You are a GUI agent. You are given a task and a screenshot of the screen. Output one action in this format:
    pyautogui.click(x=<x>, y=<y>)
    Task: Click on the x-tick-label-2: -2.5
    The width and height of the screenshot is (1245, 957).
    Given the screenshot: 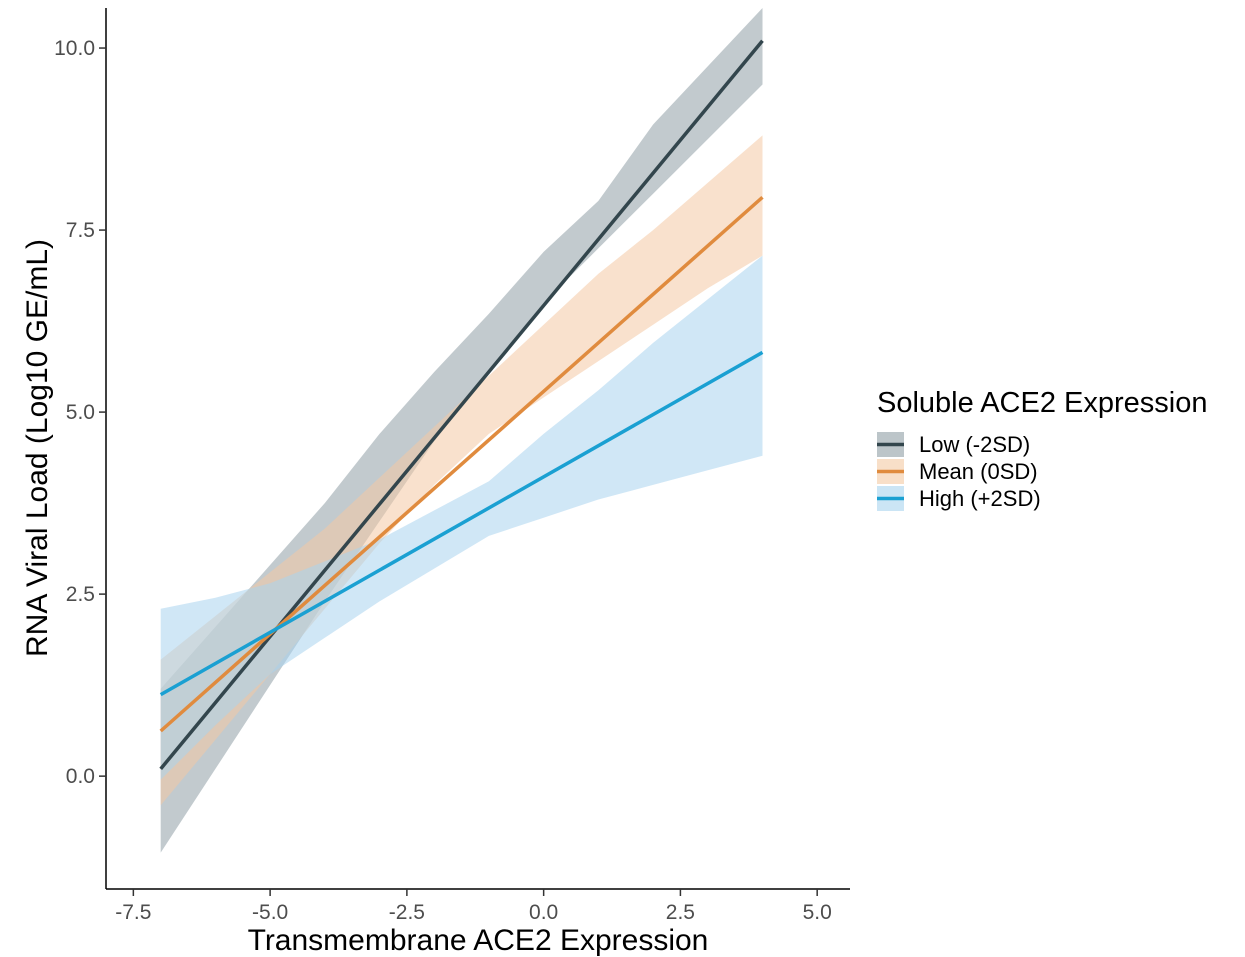 What is the action you would take?
    pyautogui.click(x=407, y=912)
    